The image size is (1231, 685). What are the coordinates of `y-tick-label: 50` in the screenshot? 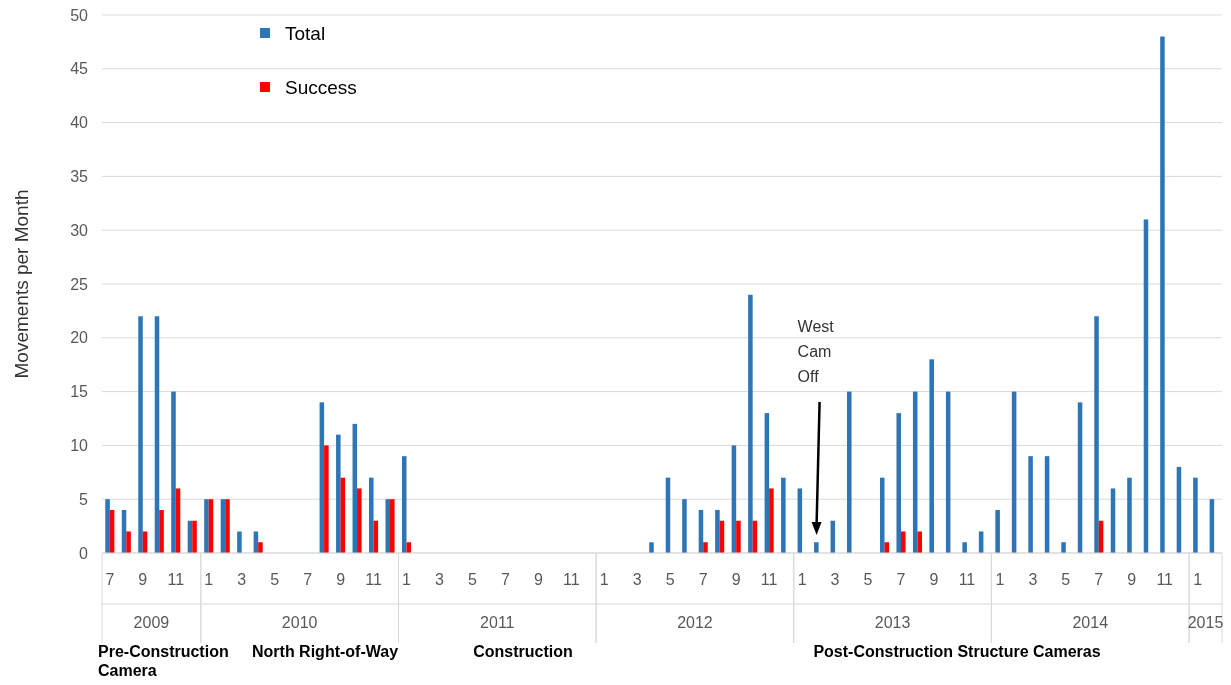 It's located at (79, 15).